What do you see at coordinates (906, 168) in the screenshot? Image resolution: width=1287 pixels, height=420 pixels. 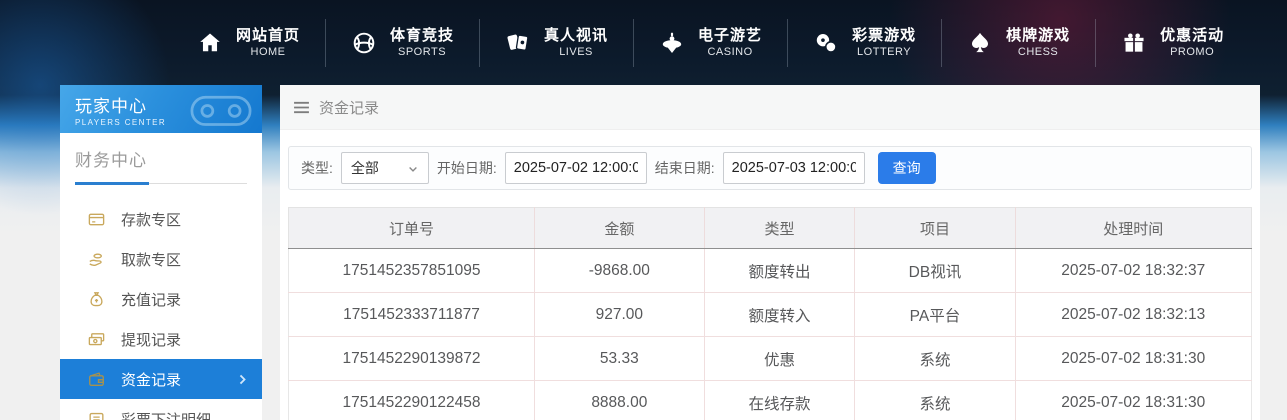 I see `search-button: 查询` at bounding box center [906, 168].